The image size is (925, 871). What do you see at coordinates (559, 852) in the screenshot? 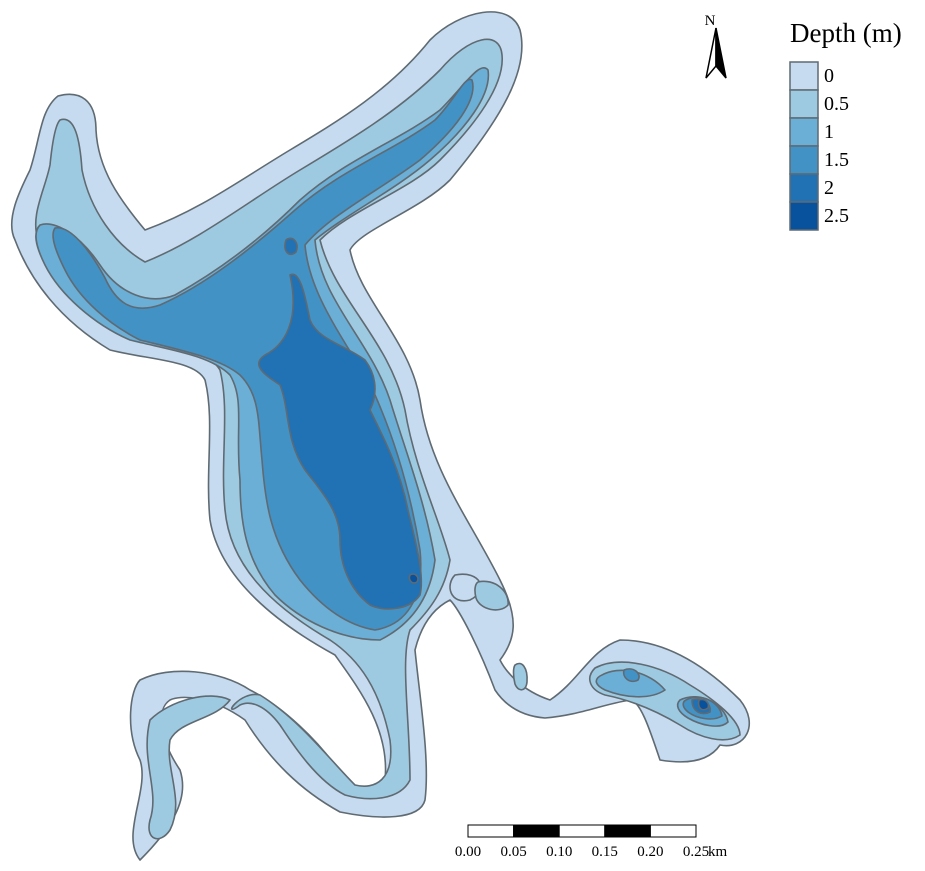
I see `scale-bar-tick-label: 0.10` at bounding box center [559, 852].